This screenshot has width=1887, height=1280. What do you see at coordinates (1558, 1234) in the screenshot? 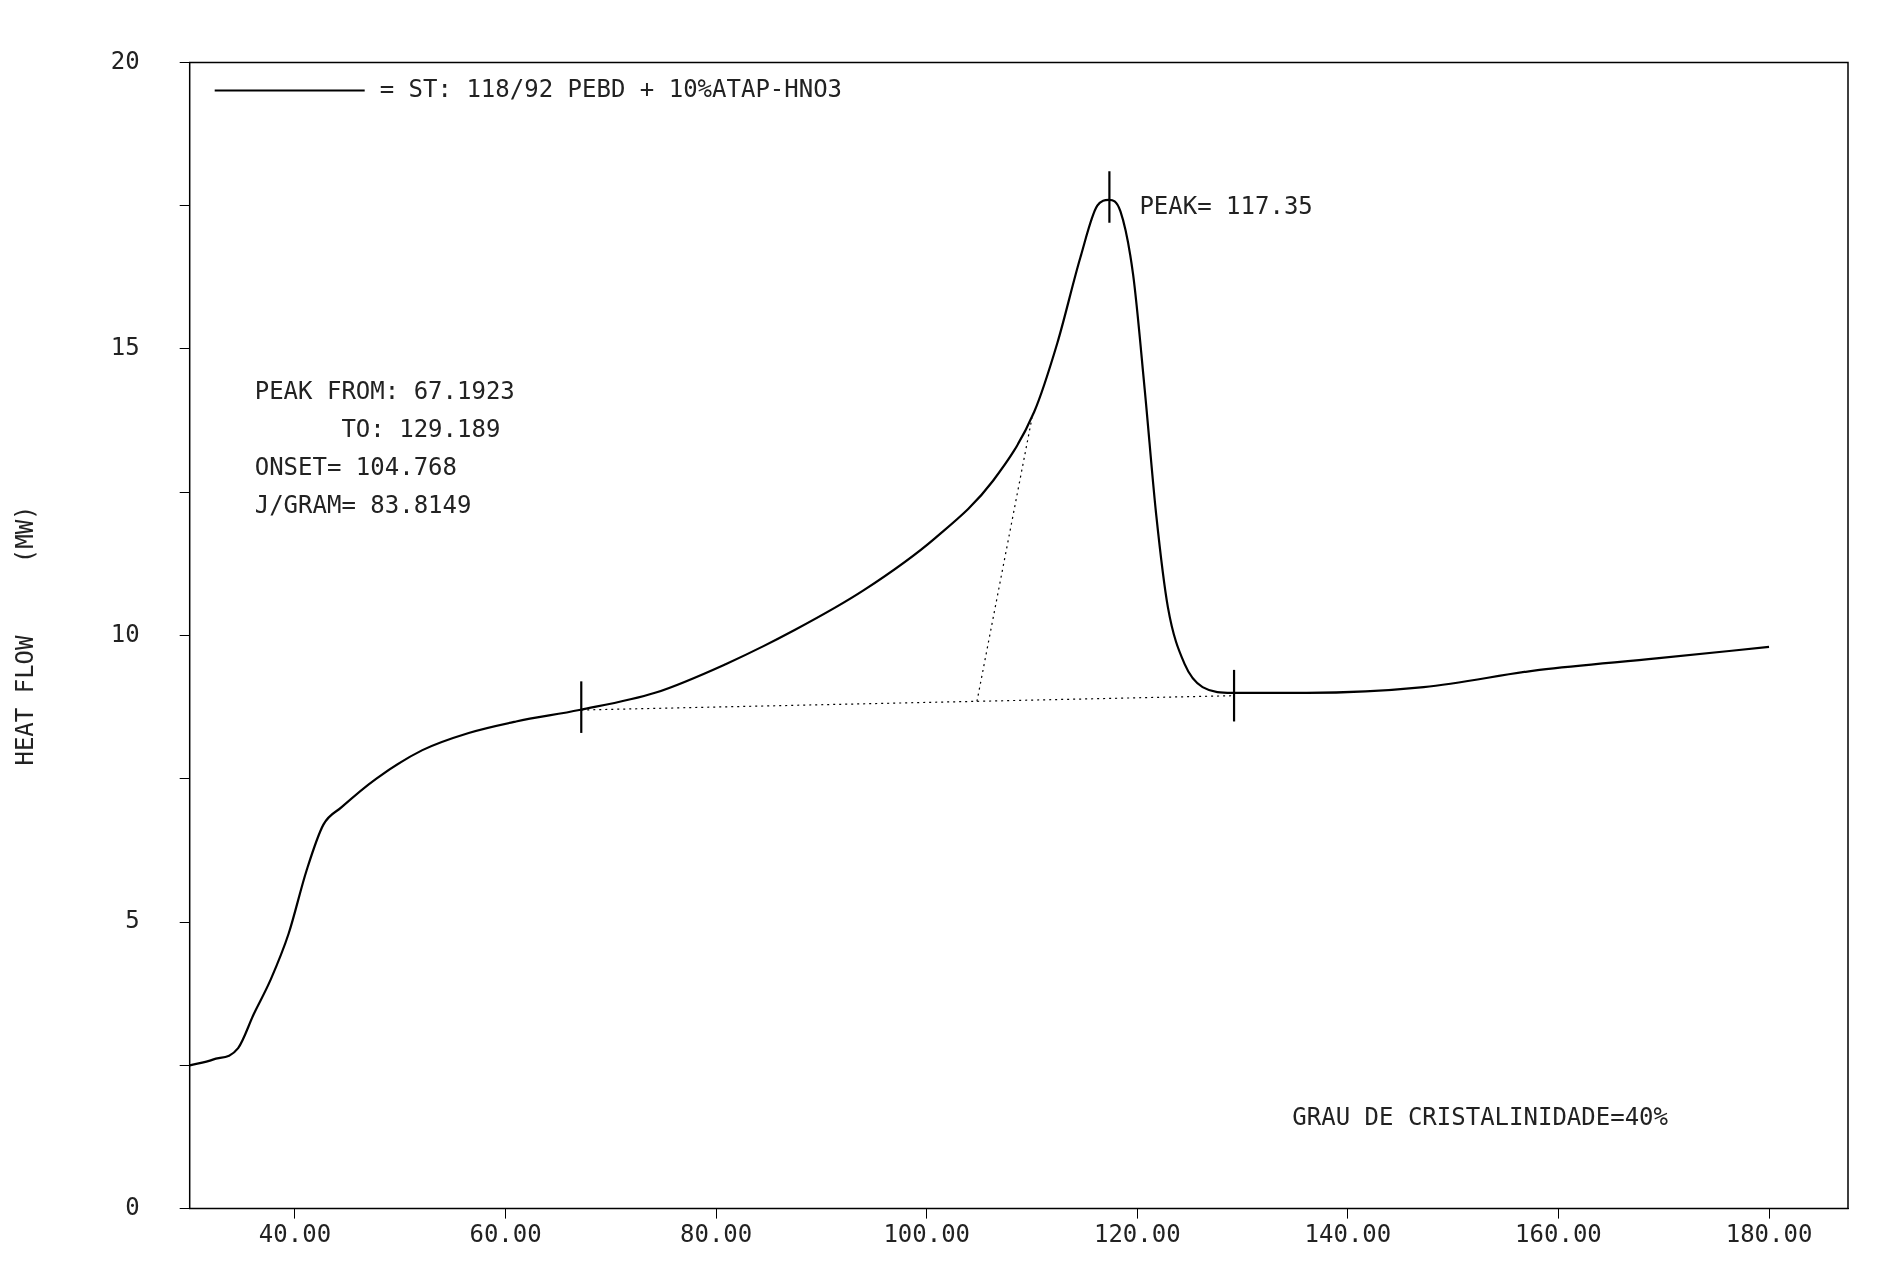
I see `x-tick-label: 160.00` at bounding box center [1558, 1234].